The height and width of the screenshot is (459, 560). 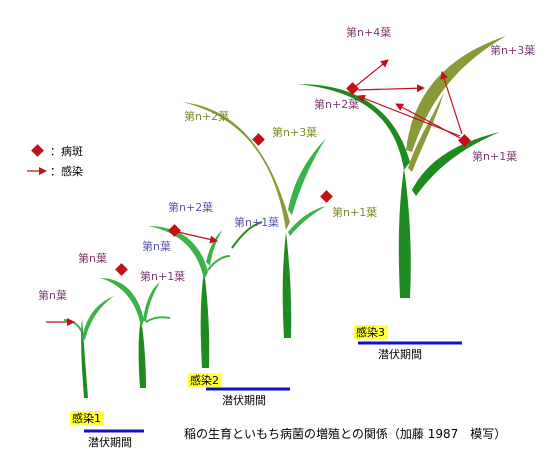 What do you see at coordinates (345, 433) in the screenshot?
I see `caption: 稲の生育といもち病菌の増殖との関係（加藤 1987 模写）` at bounding box center [345, 433].